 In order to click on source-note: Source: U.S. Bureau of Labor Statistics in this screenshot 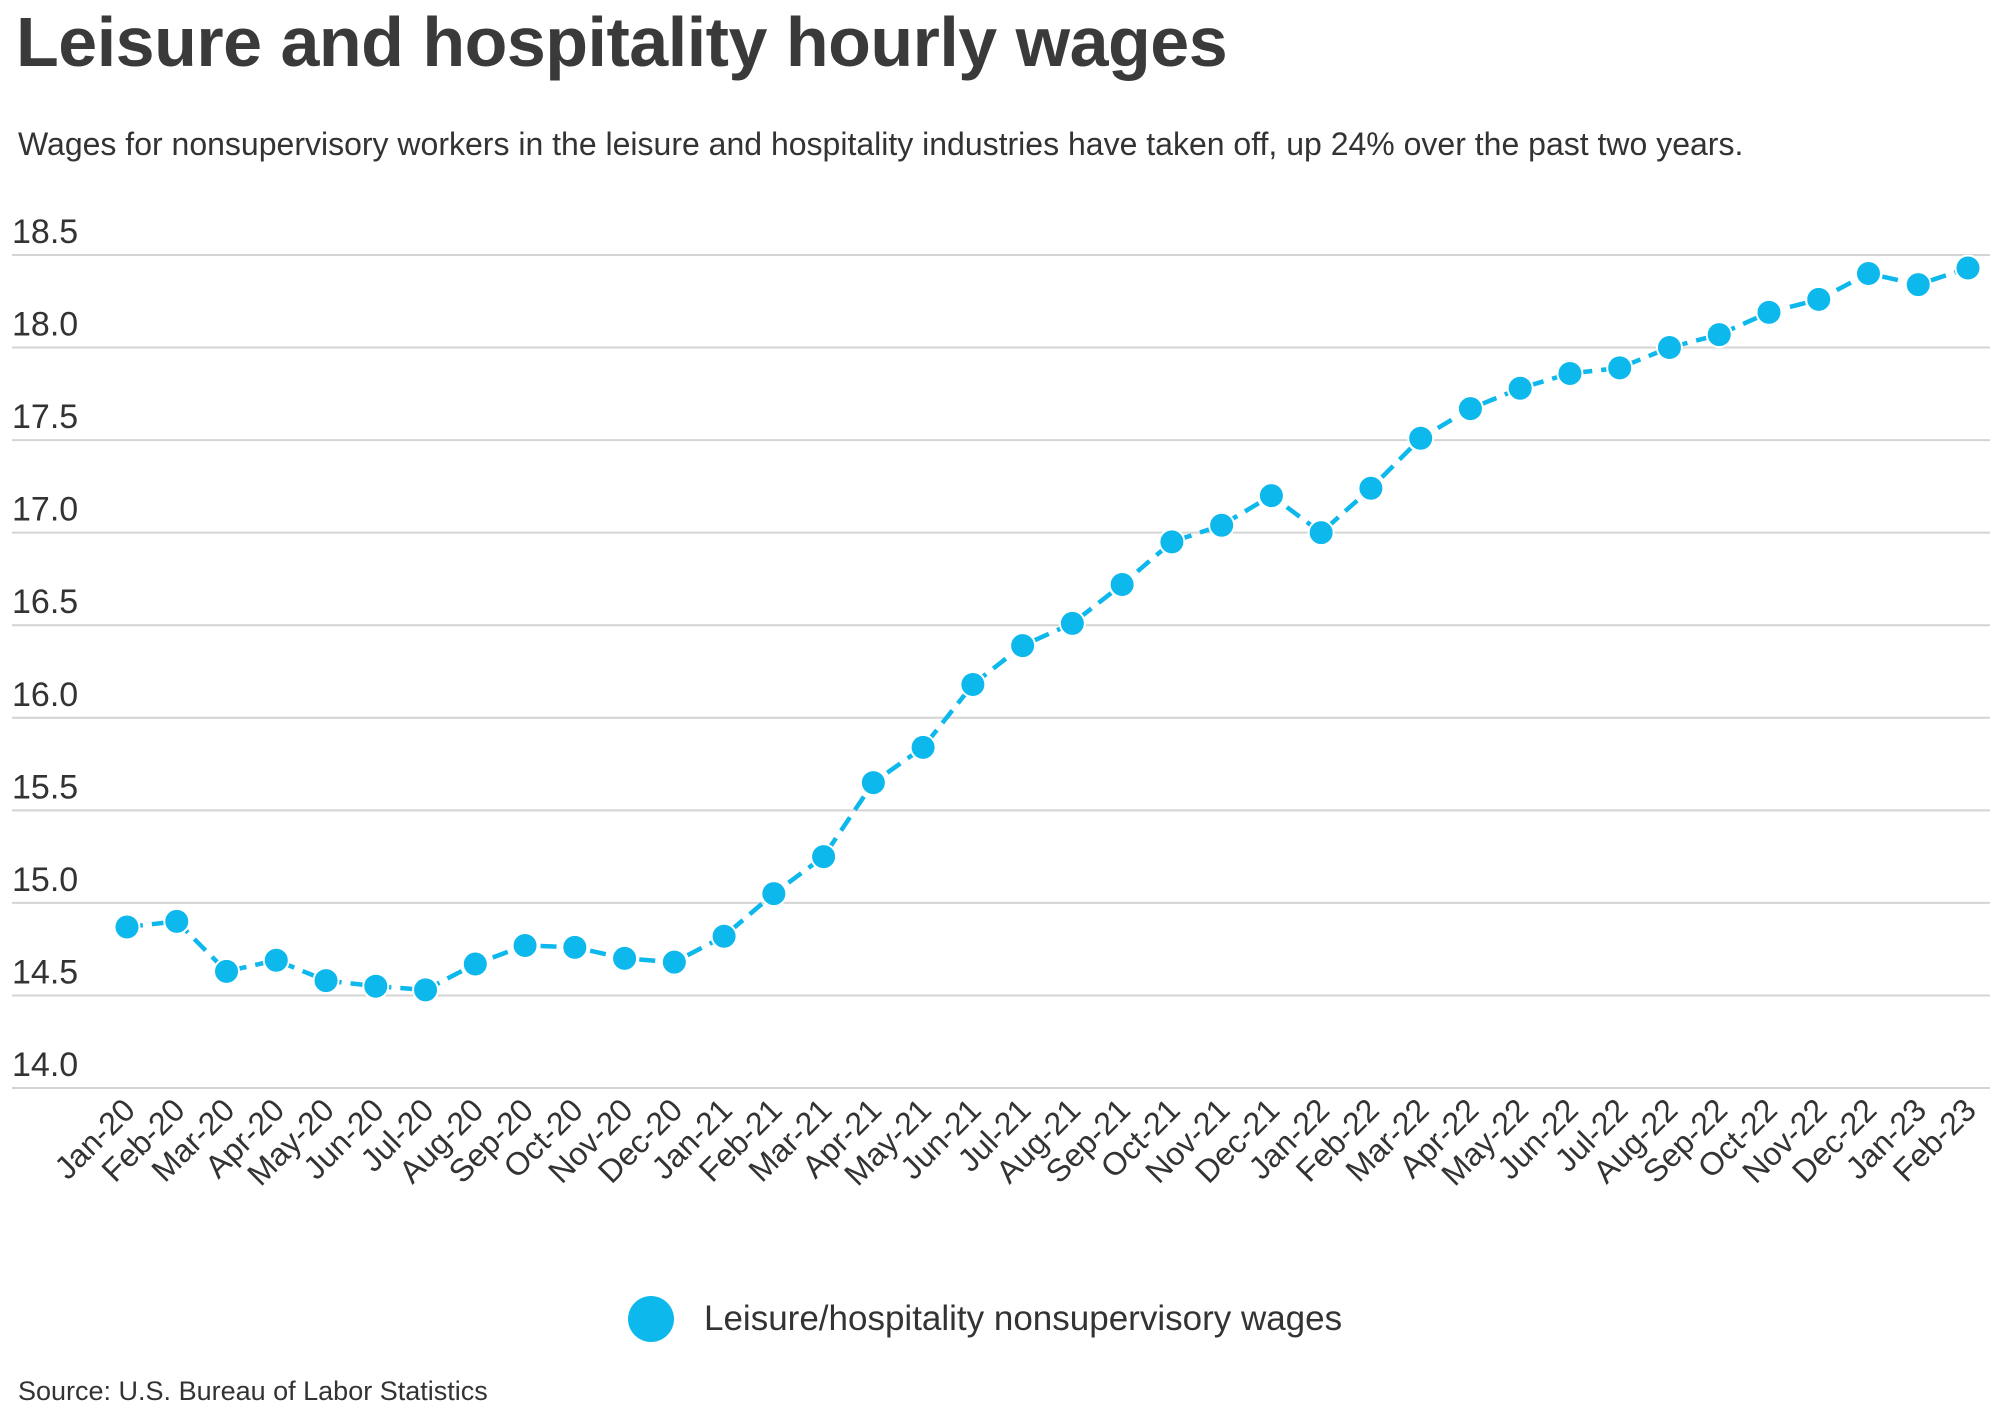, I will do `click(253, 1391)`.